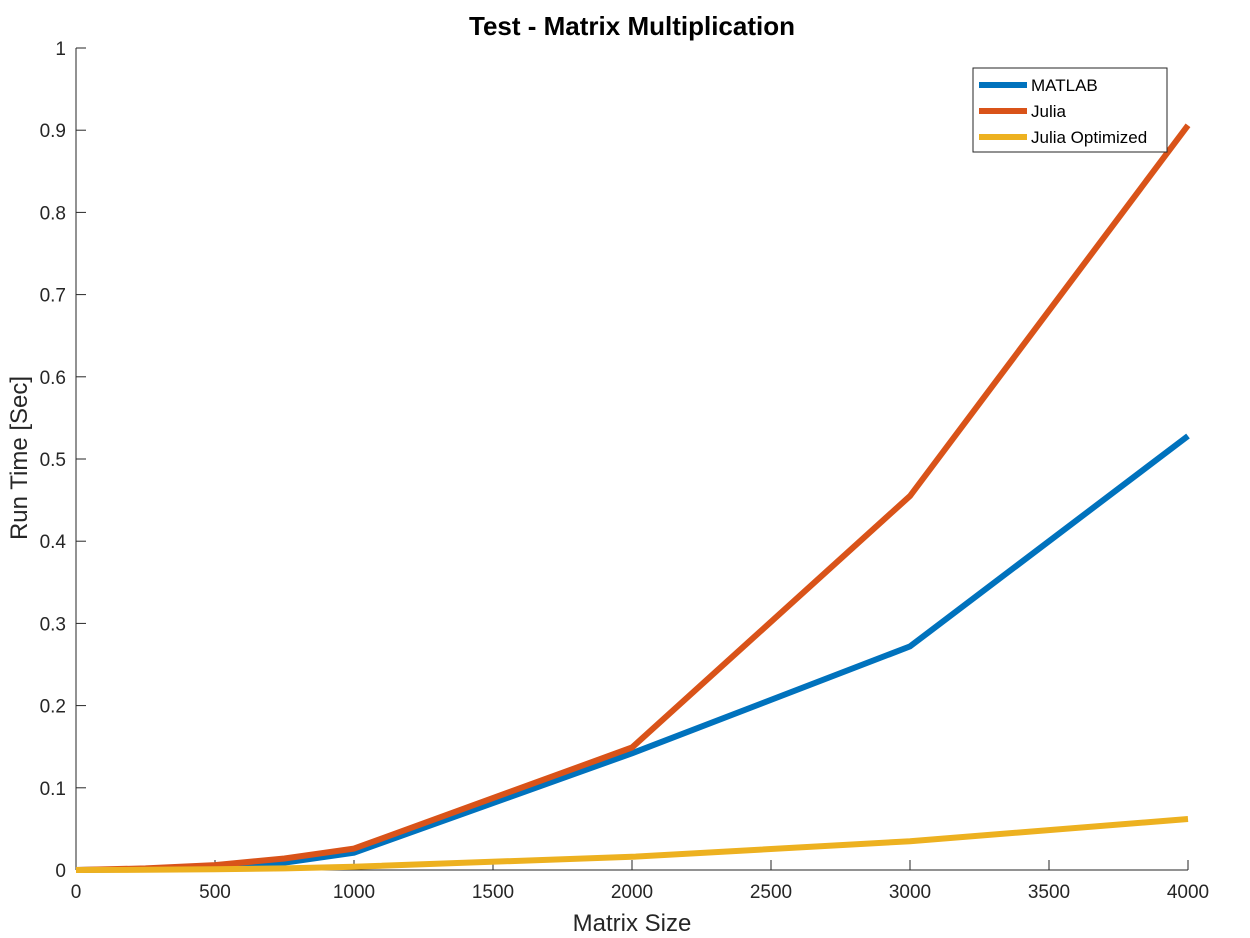 The width and height of the screenshot is (1250, 938). Describe the element at coordinates (60, 871) in the screenshot. I see `y-tick-label: 0` at that location.